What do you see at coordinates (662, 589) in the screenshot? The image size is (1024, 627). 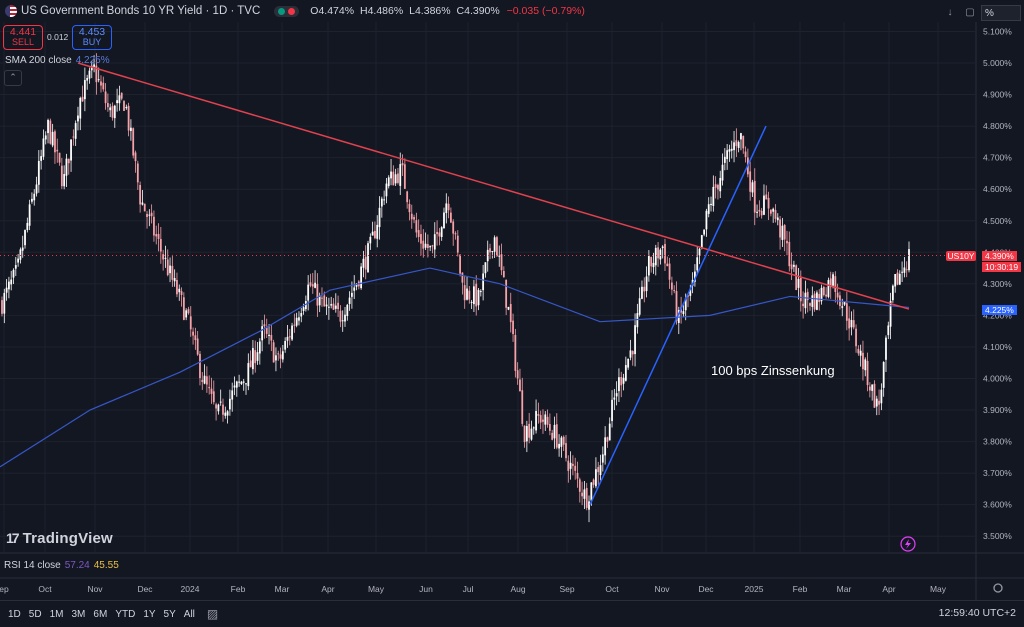 I see `time-tick-label: Nov` at bounding box center [662, 589].